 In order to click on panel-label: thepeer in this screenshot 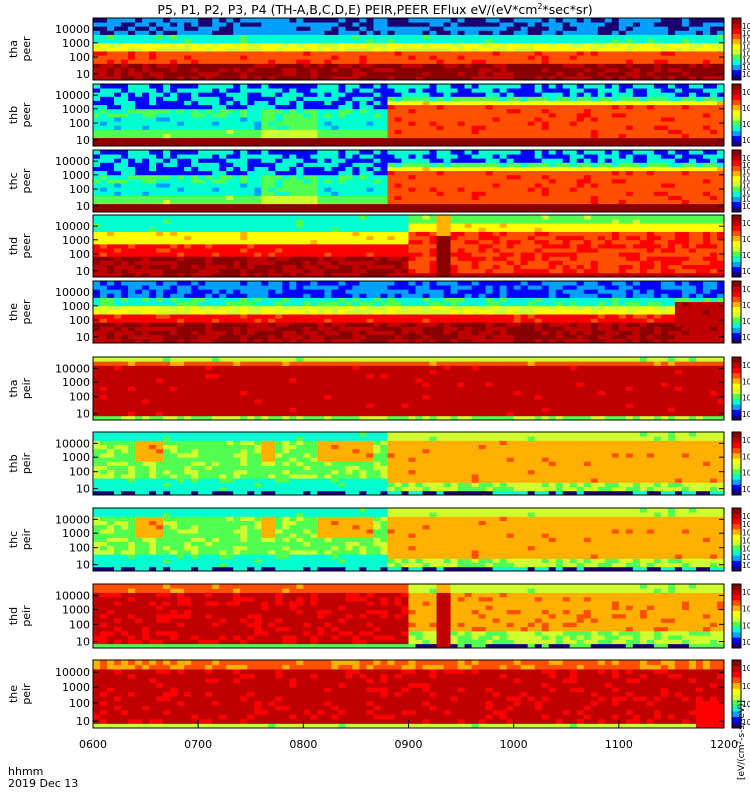, I will do `click(20, 312)`.